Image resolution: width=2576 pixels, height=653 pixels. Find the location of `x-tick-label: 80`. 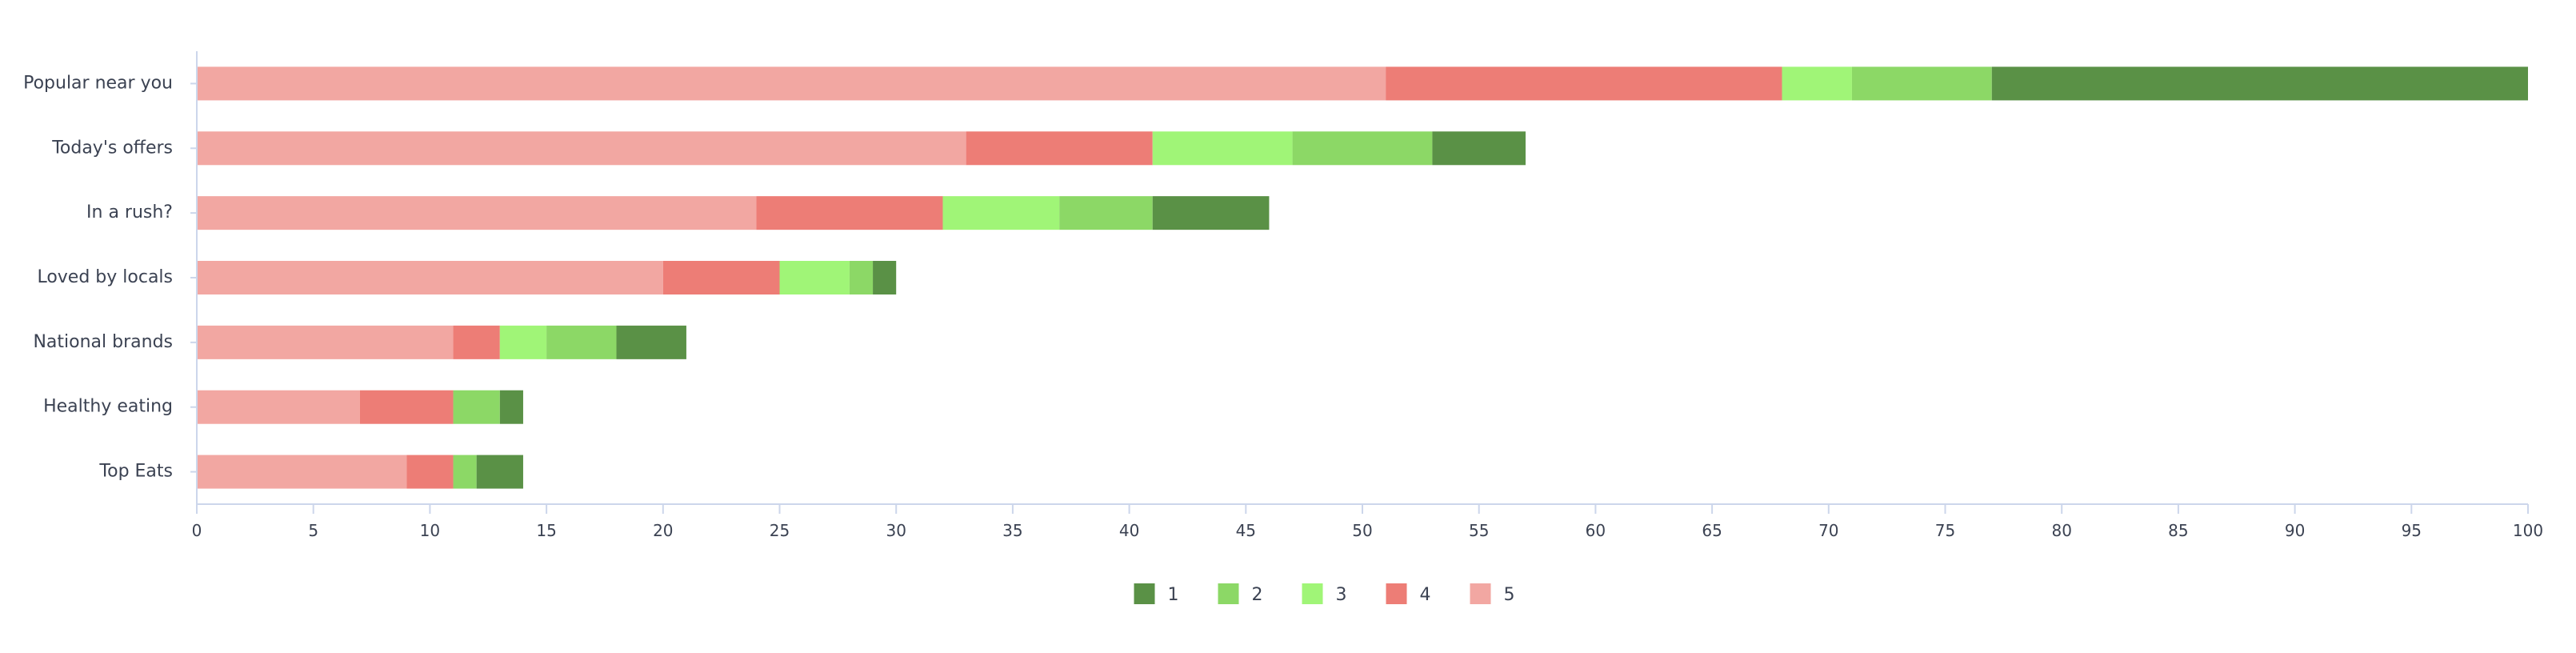

x-tick-label: 80 is located at coordinates (2061, 530).